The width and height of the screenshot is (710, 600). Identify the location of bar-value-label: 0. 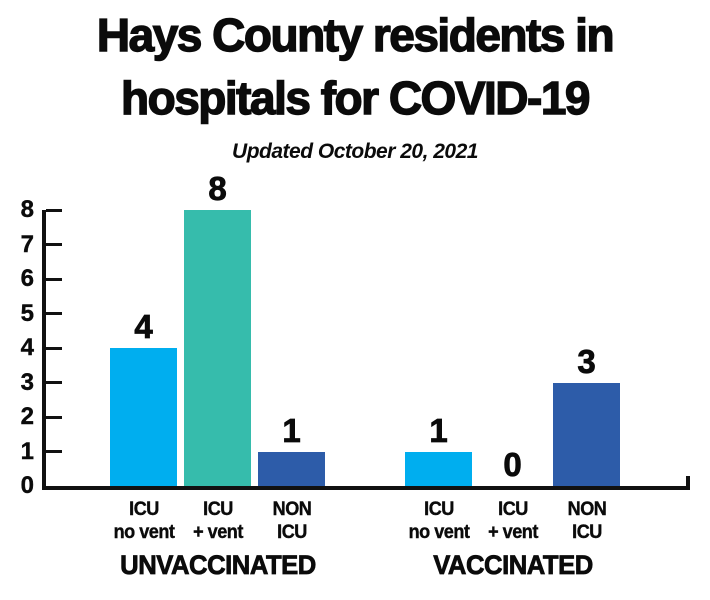
(512, 465).